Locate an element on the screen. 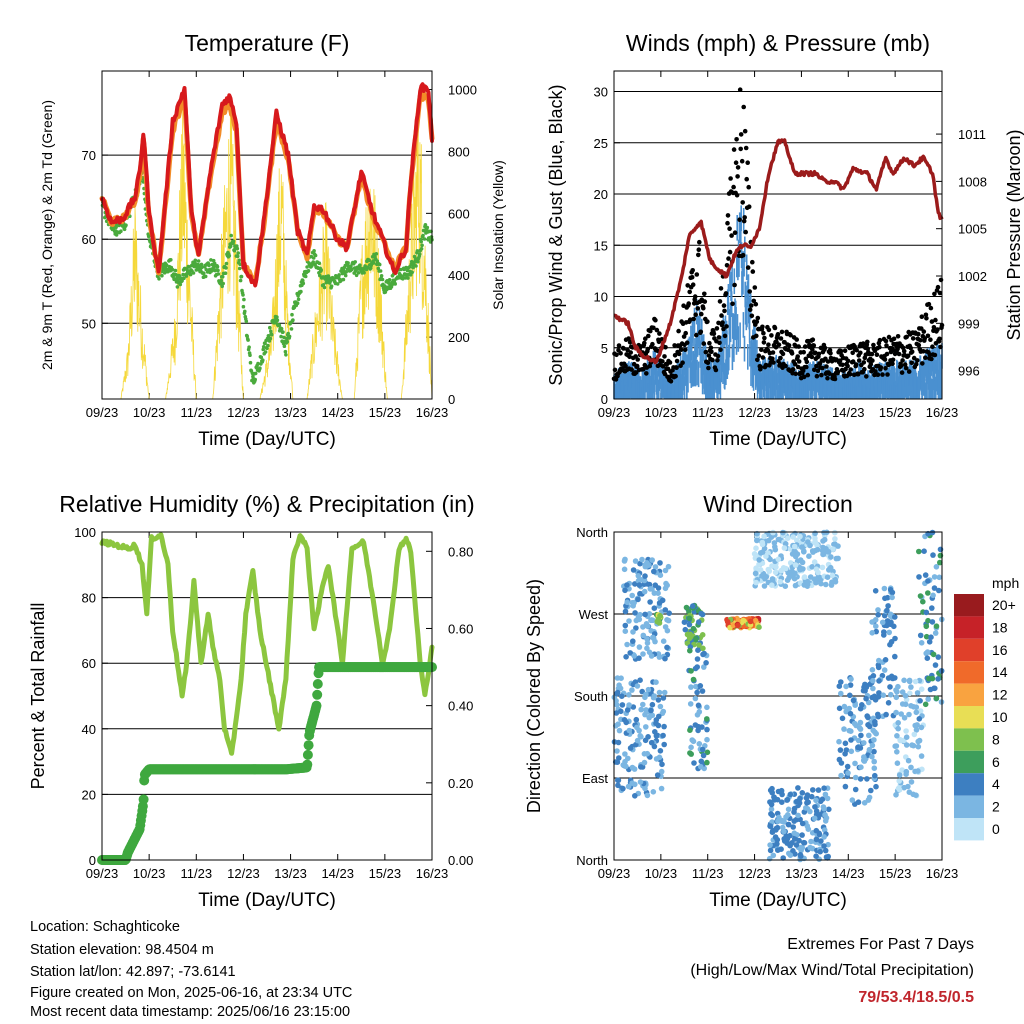 The width and height of the screenshot is (1024, 1024). y-tick-label: East is located at coordinates (595, 778).